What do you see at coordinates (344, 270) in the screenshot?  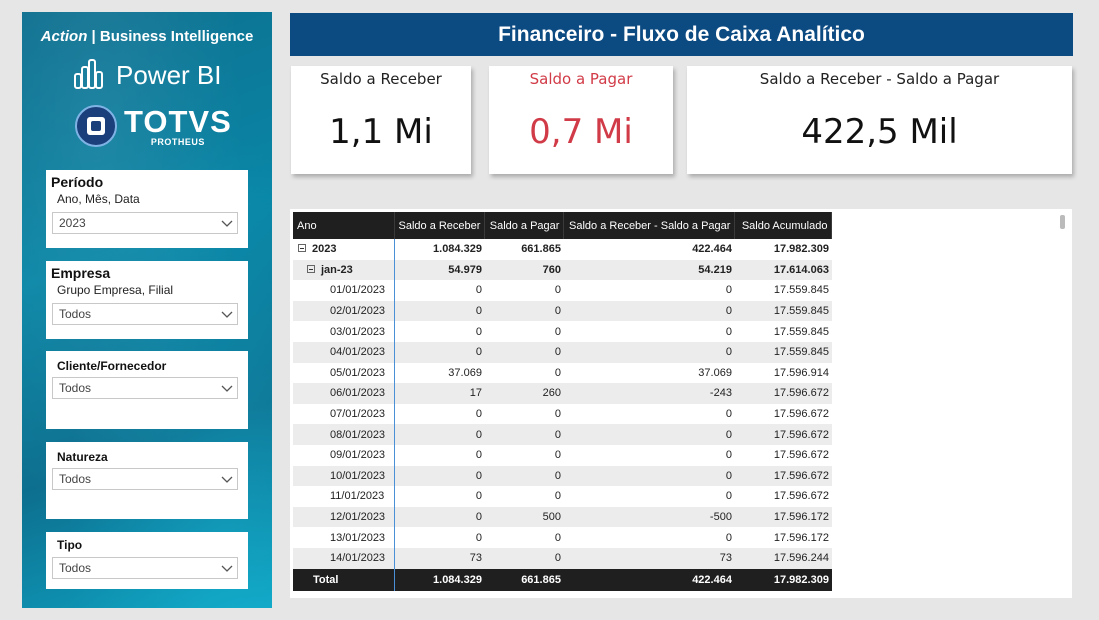 I see `row-label-cell: jan-23` at bounding box center [344, 270].